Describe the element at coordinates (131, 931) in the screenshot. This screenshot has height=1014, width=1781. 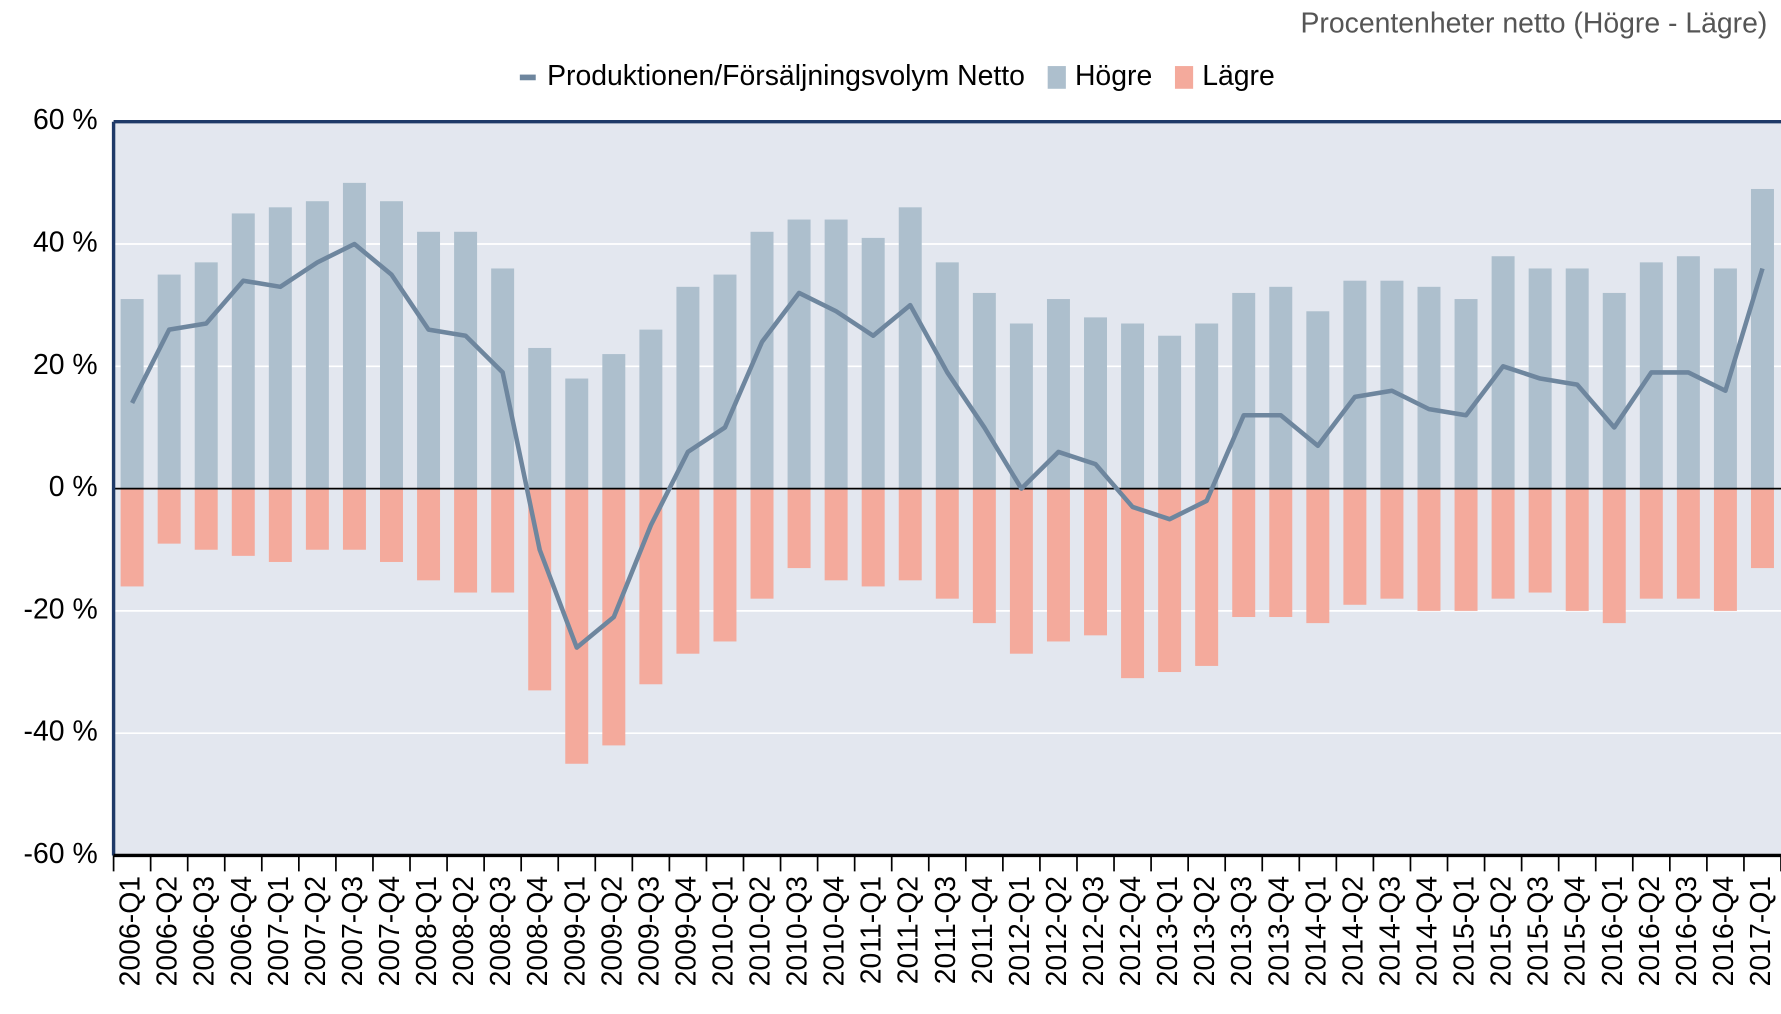
I see `x-tick-label: 2006-Q1` at that location.